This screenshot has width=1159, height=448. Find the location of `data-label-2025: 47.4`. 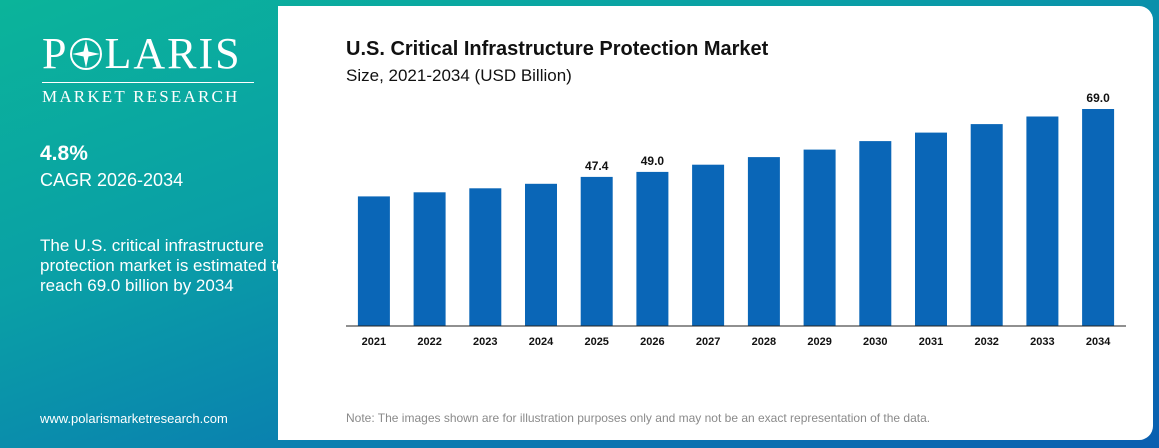

data-label-2025: 47.4 is located at coordinates (597, 166).